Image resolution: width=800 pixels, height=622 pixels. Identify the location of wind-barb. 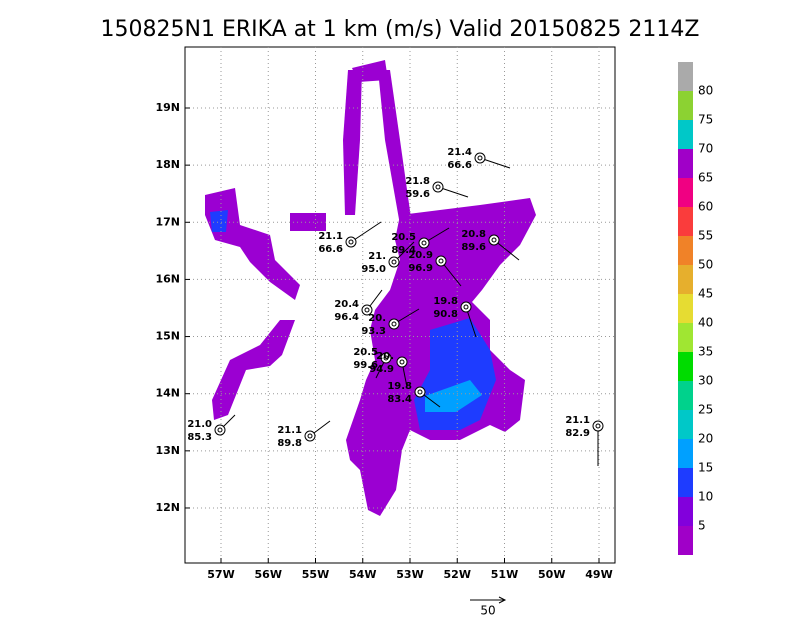
(366, 232).